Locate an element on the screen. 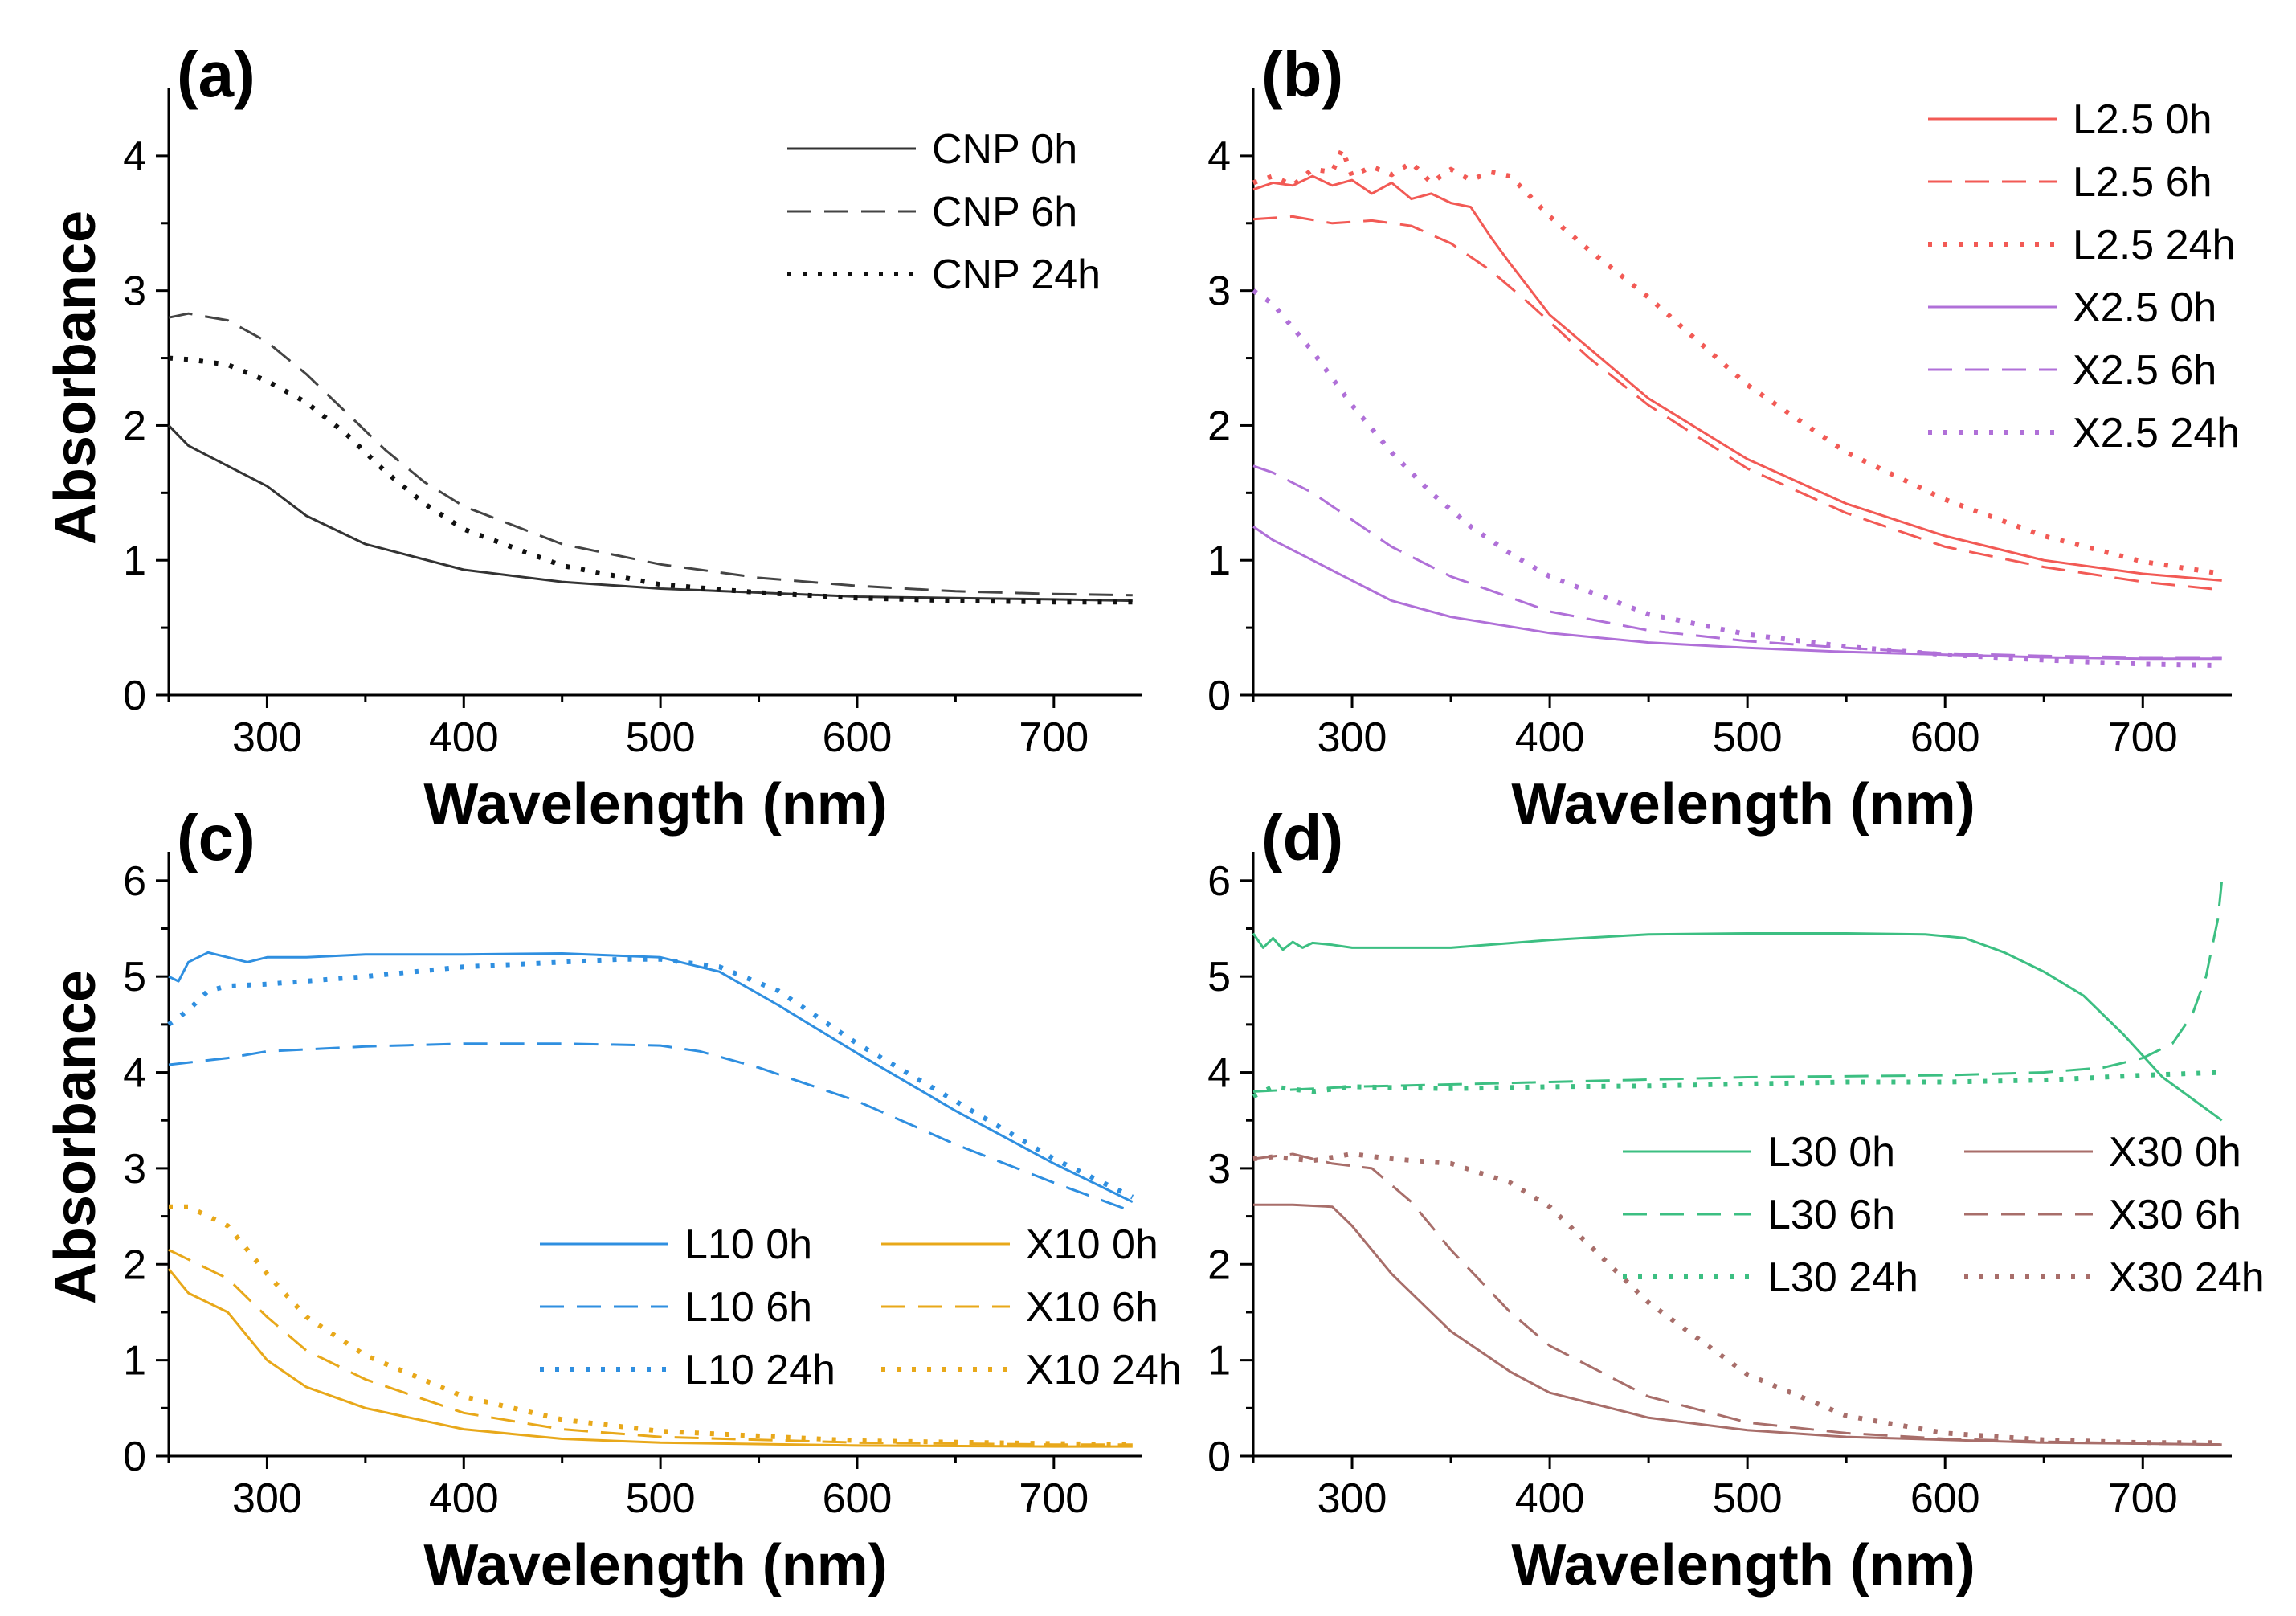 This screenshot has width=2296, height=1616. legend-label: CNP 0h is located at coordinates (1004, 149).